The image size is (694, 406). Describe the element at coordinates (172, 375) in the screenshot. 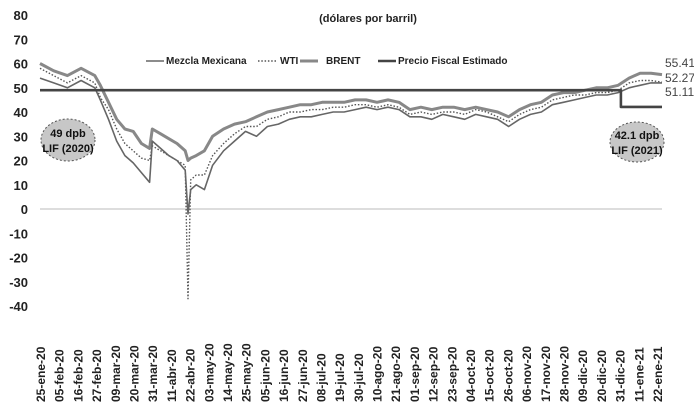

I see `x-tick-label: 11-abr-20` at that location.